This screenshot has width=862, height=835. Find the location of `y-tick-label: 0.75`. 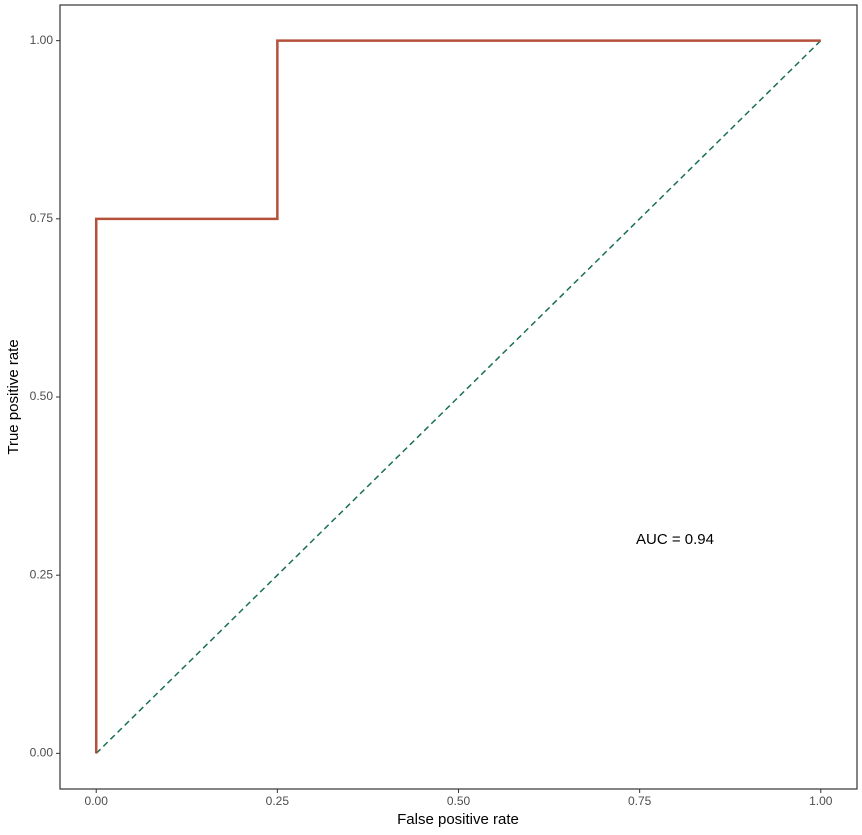

y-tick-label: 0.75 is located at coordinates (42, 218).